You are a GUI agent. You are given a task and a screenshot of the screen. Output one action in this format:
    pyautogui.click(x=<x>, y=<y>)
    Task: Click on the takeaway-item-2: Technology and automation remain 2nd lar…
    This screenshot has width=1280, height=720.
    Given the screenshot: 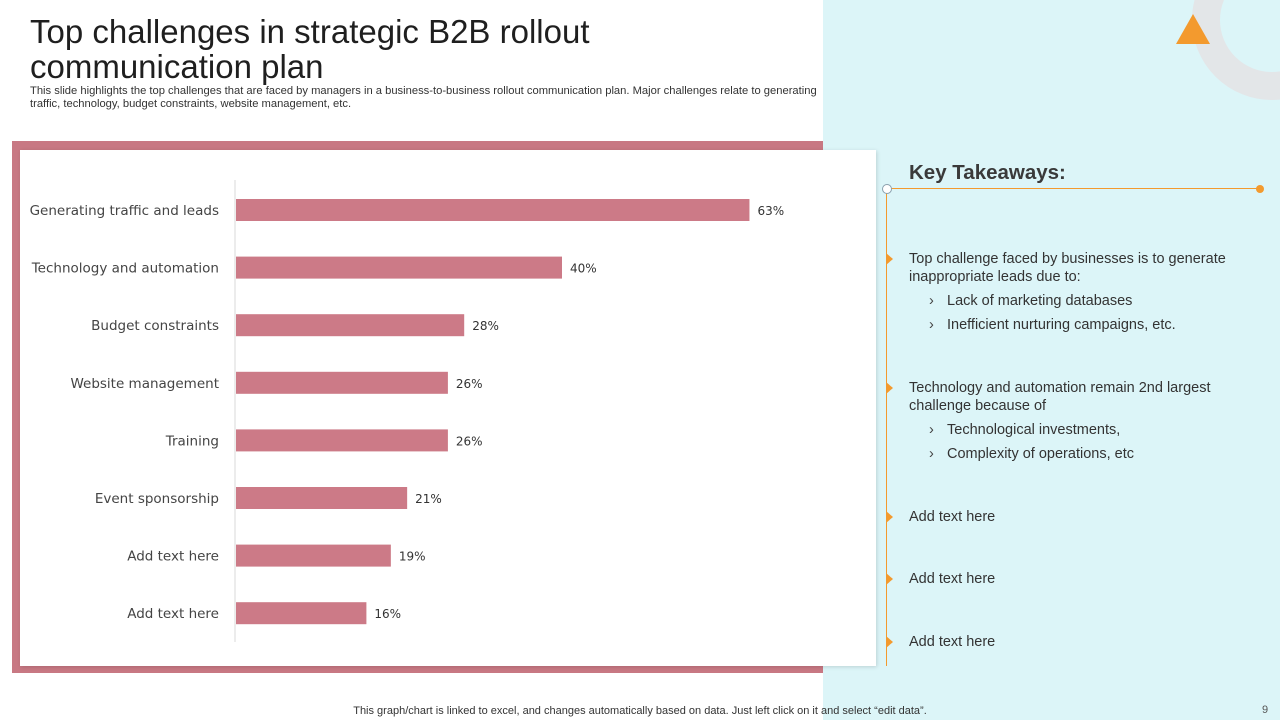 What is the action you would take?
    pyautogui.click(x=1060, y=397)
    